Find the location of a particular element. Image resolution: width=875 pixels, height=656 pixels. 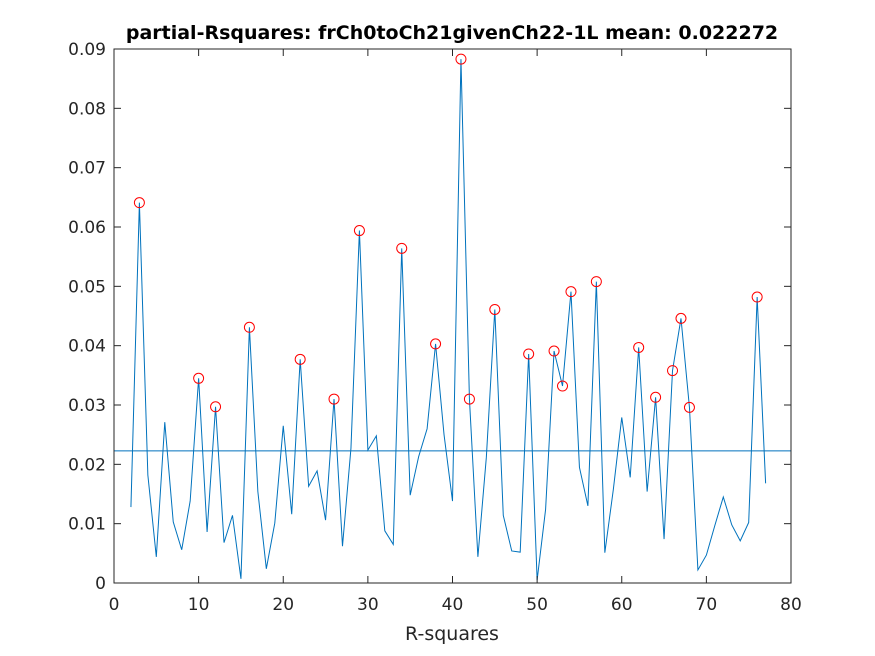

x-tick-label: 50 is located at coordinates (537, 605).